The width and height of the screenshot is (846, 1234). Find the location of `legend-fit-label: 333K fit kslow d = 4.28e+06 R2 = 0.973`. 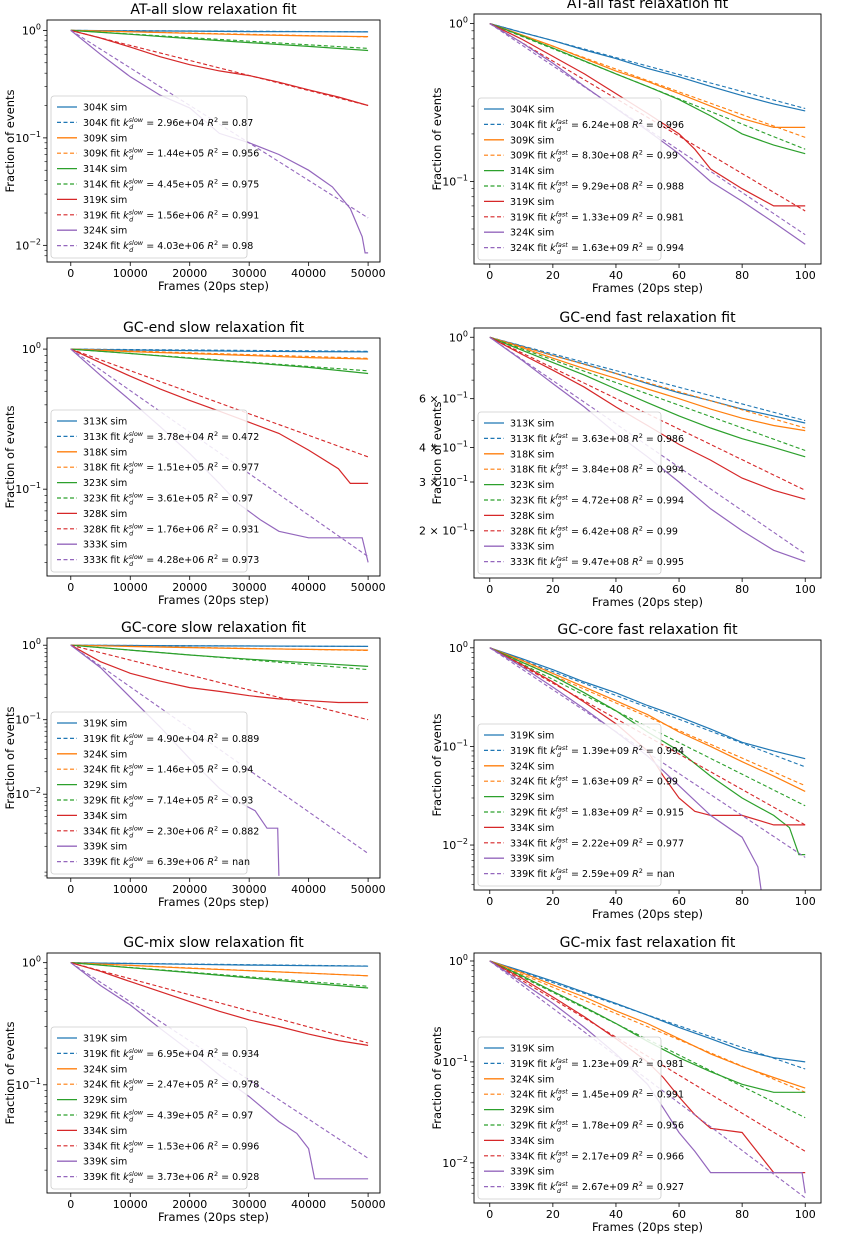

legend-fit-label: 333K fit kslow d = 4.28e+06 R2 = 0.973 is located at coordinates (171, 560).